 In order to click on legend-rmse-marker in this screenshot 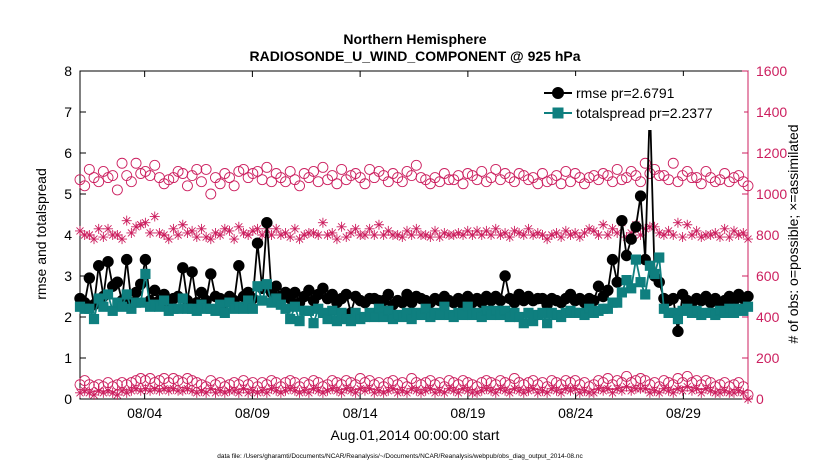, I will do `click(558, 93)`.